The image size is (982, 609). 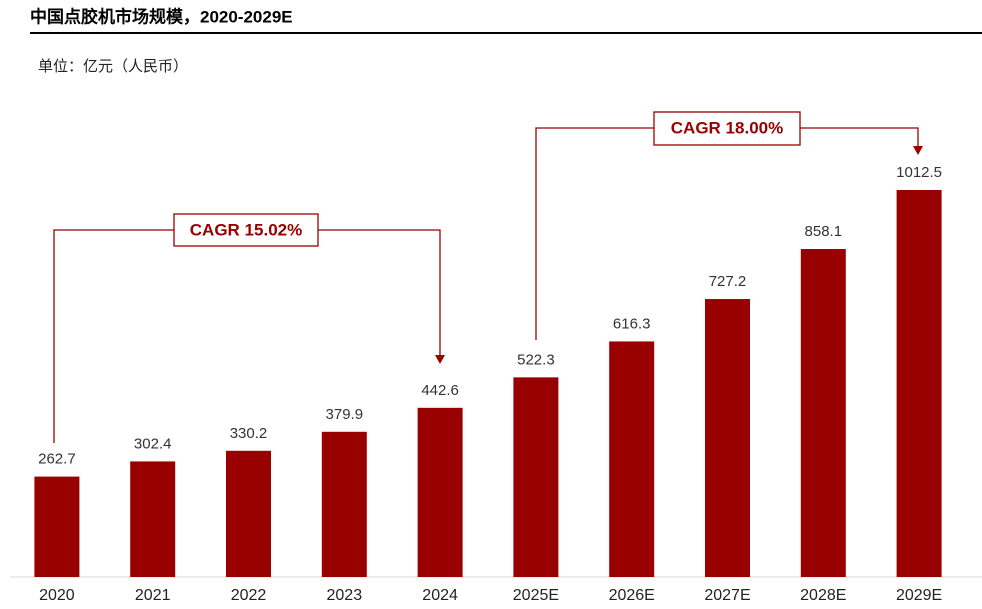 I want to click on data-label: 442.6, so click(x=440, y=390).